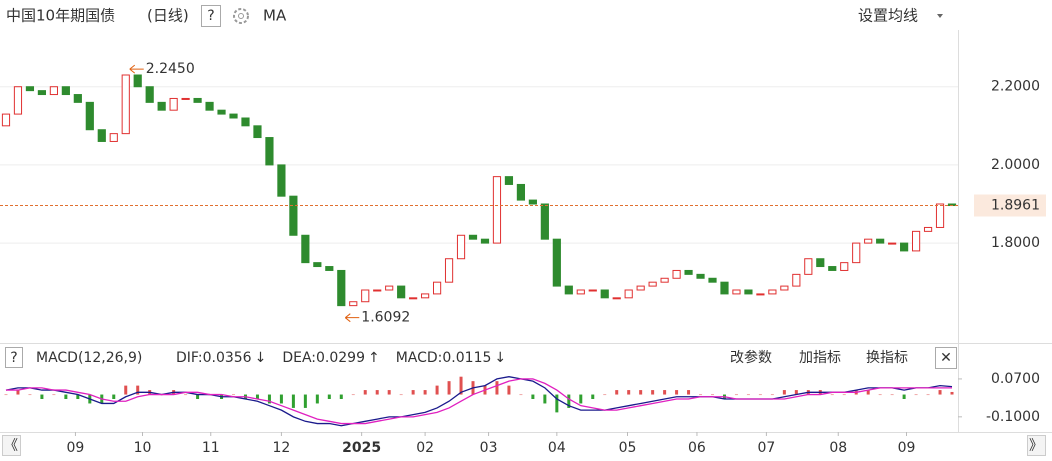 The width and height of the screenshot is (1052, 461). I want to click on help-box, so click(211, 16).